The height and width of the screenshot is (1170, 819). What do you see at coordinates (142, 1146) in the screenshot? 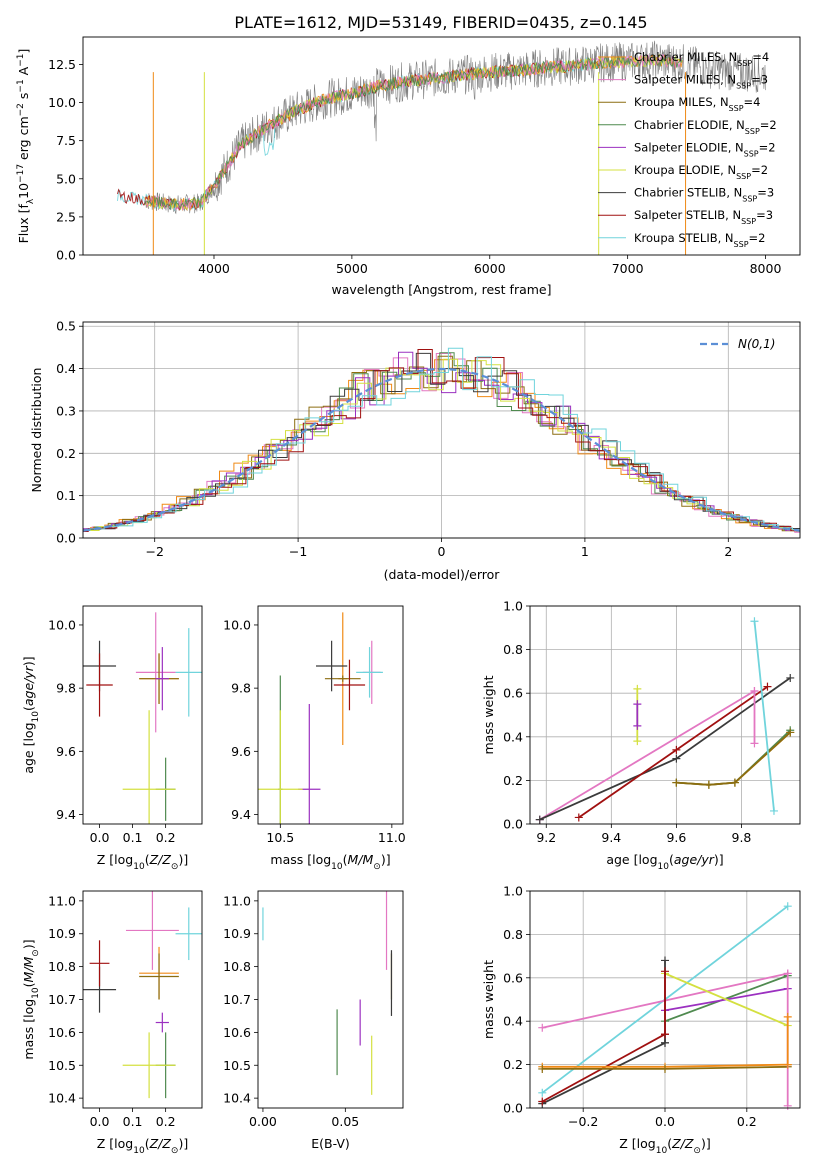
I see `z_mass-xlabel: Z [log10(Z/Z⊙)]` at bounding box center [142, 1146].